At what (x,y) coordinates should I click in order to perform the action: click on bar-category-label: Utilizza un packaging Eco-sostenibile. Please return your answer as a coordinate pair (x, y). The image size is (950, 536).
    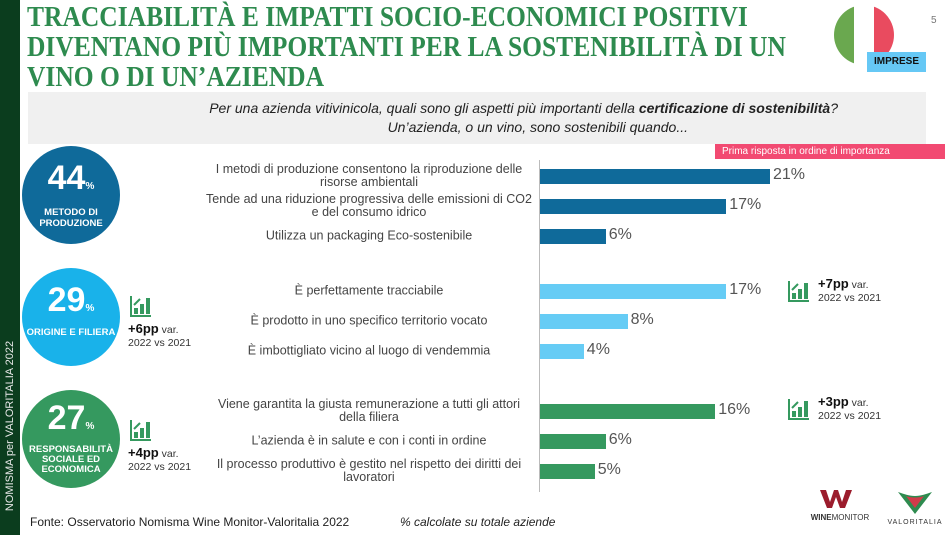
    Looking at the image, I should click on (369, 235).